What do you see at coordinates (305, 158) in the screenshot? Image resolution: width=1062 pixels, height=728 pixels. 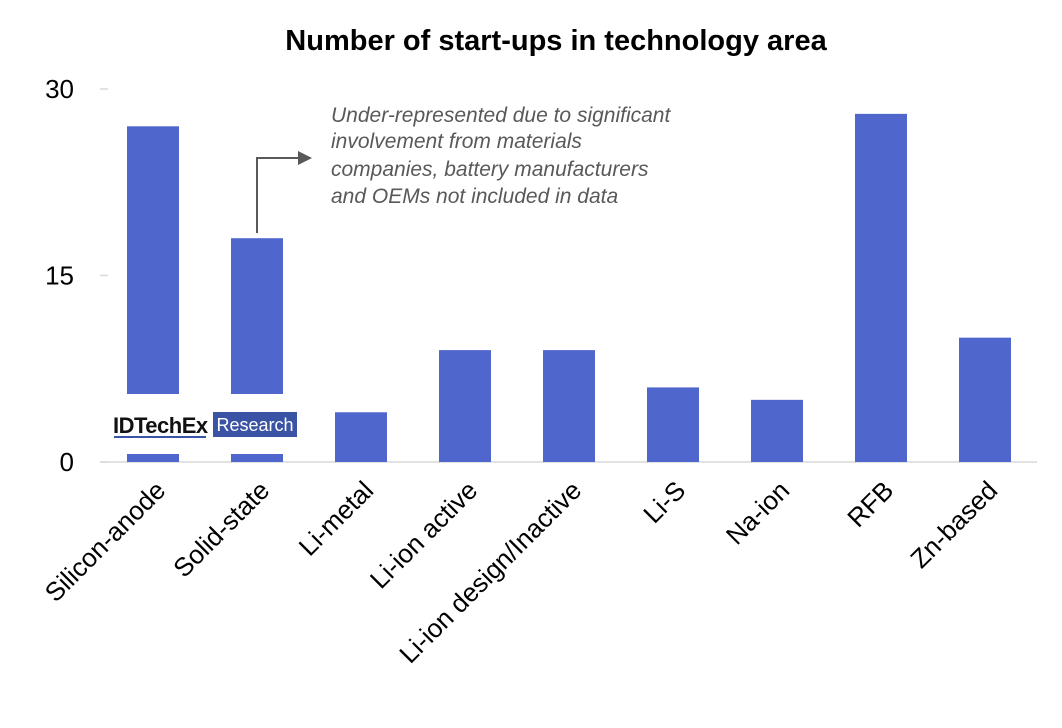 I see `annotation-arrow-head` at bounding box center [305, 158].